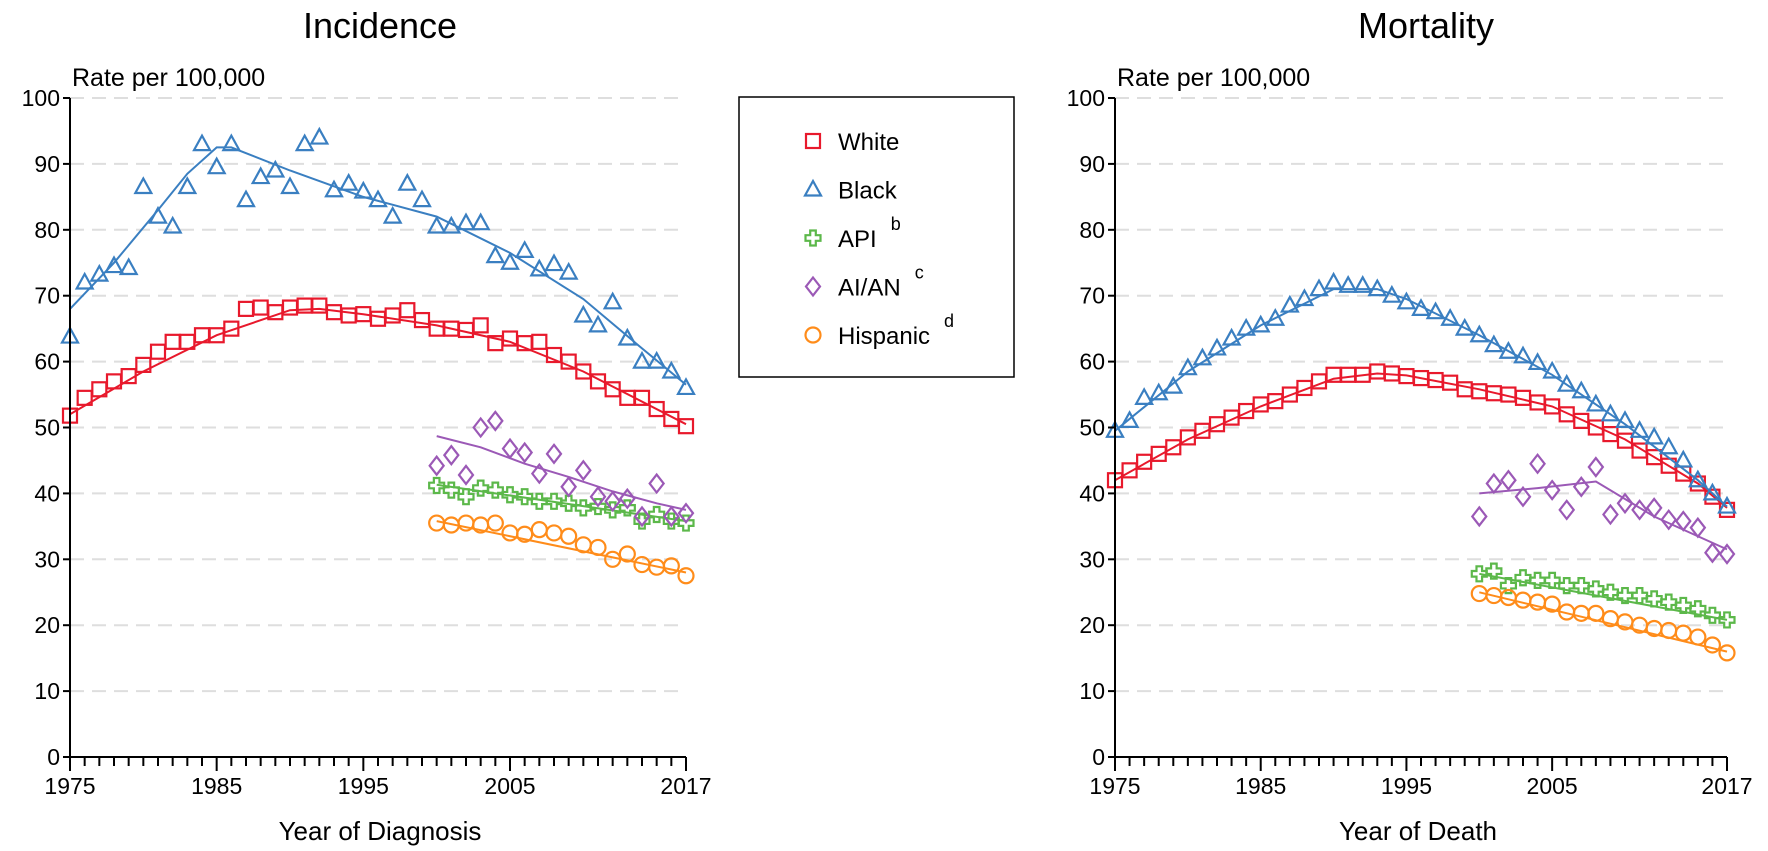 The image size is (1768, 851). Describe the element at coordinates (1092, 559) in the screenshot. I see `mortality-y-tick-label: 30` at that location.